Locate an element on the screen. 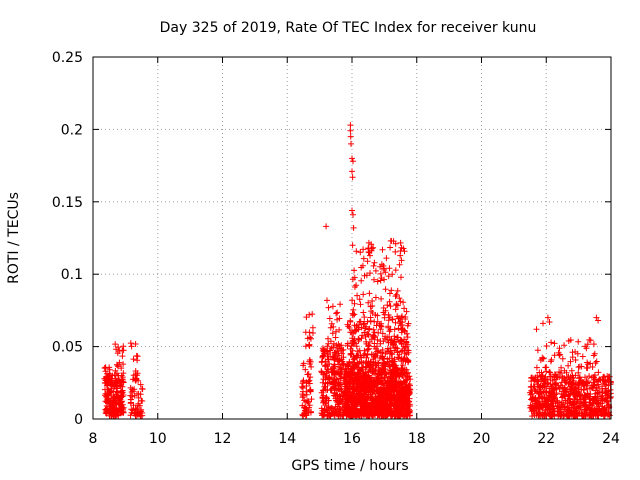 This screenshot has height=480, width=640. x-tick-label: 16 is located at coordinates (352, 439).